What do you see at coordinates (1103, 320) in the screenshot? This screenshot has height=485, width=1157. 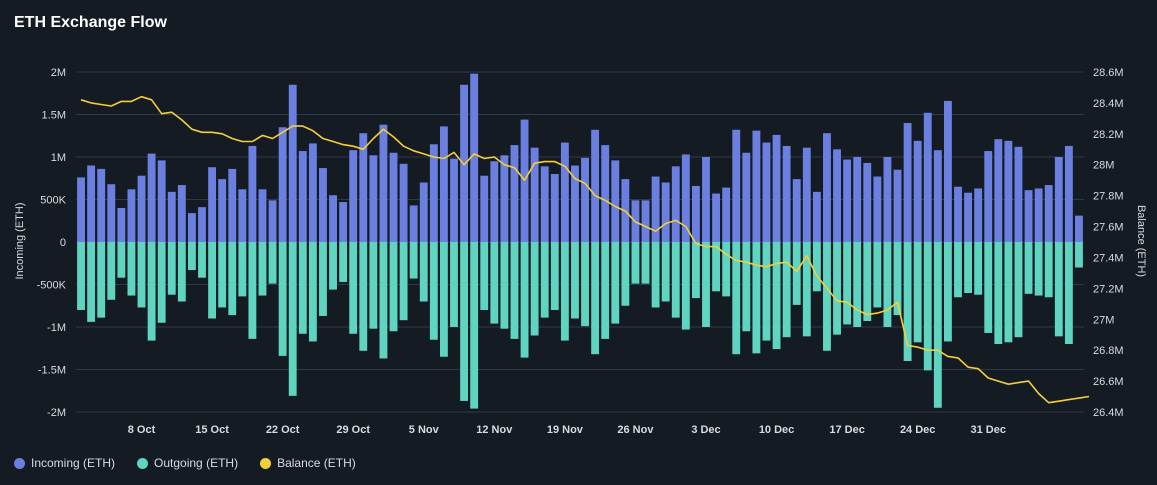 I see `right-tick-label: 27M` at bounding box center [1103, 320].